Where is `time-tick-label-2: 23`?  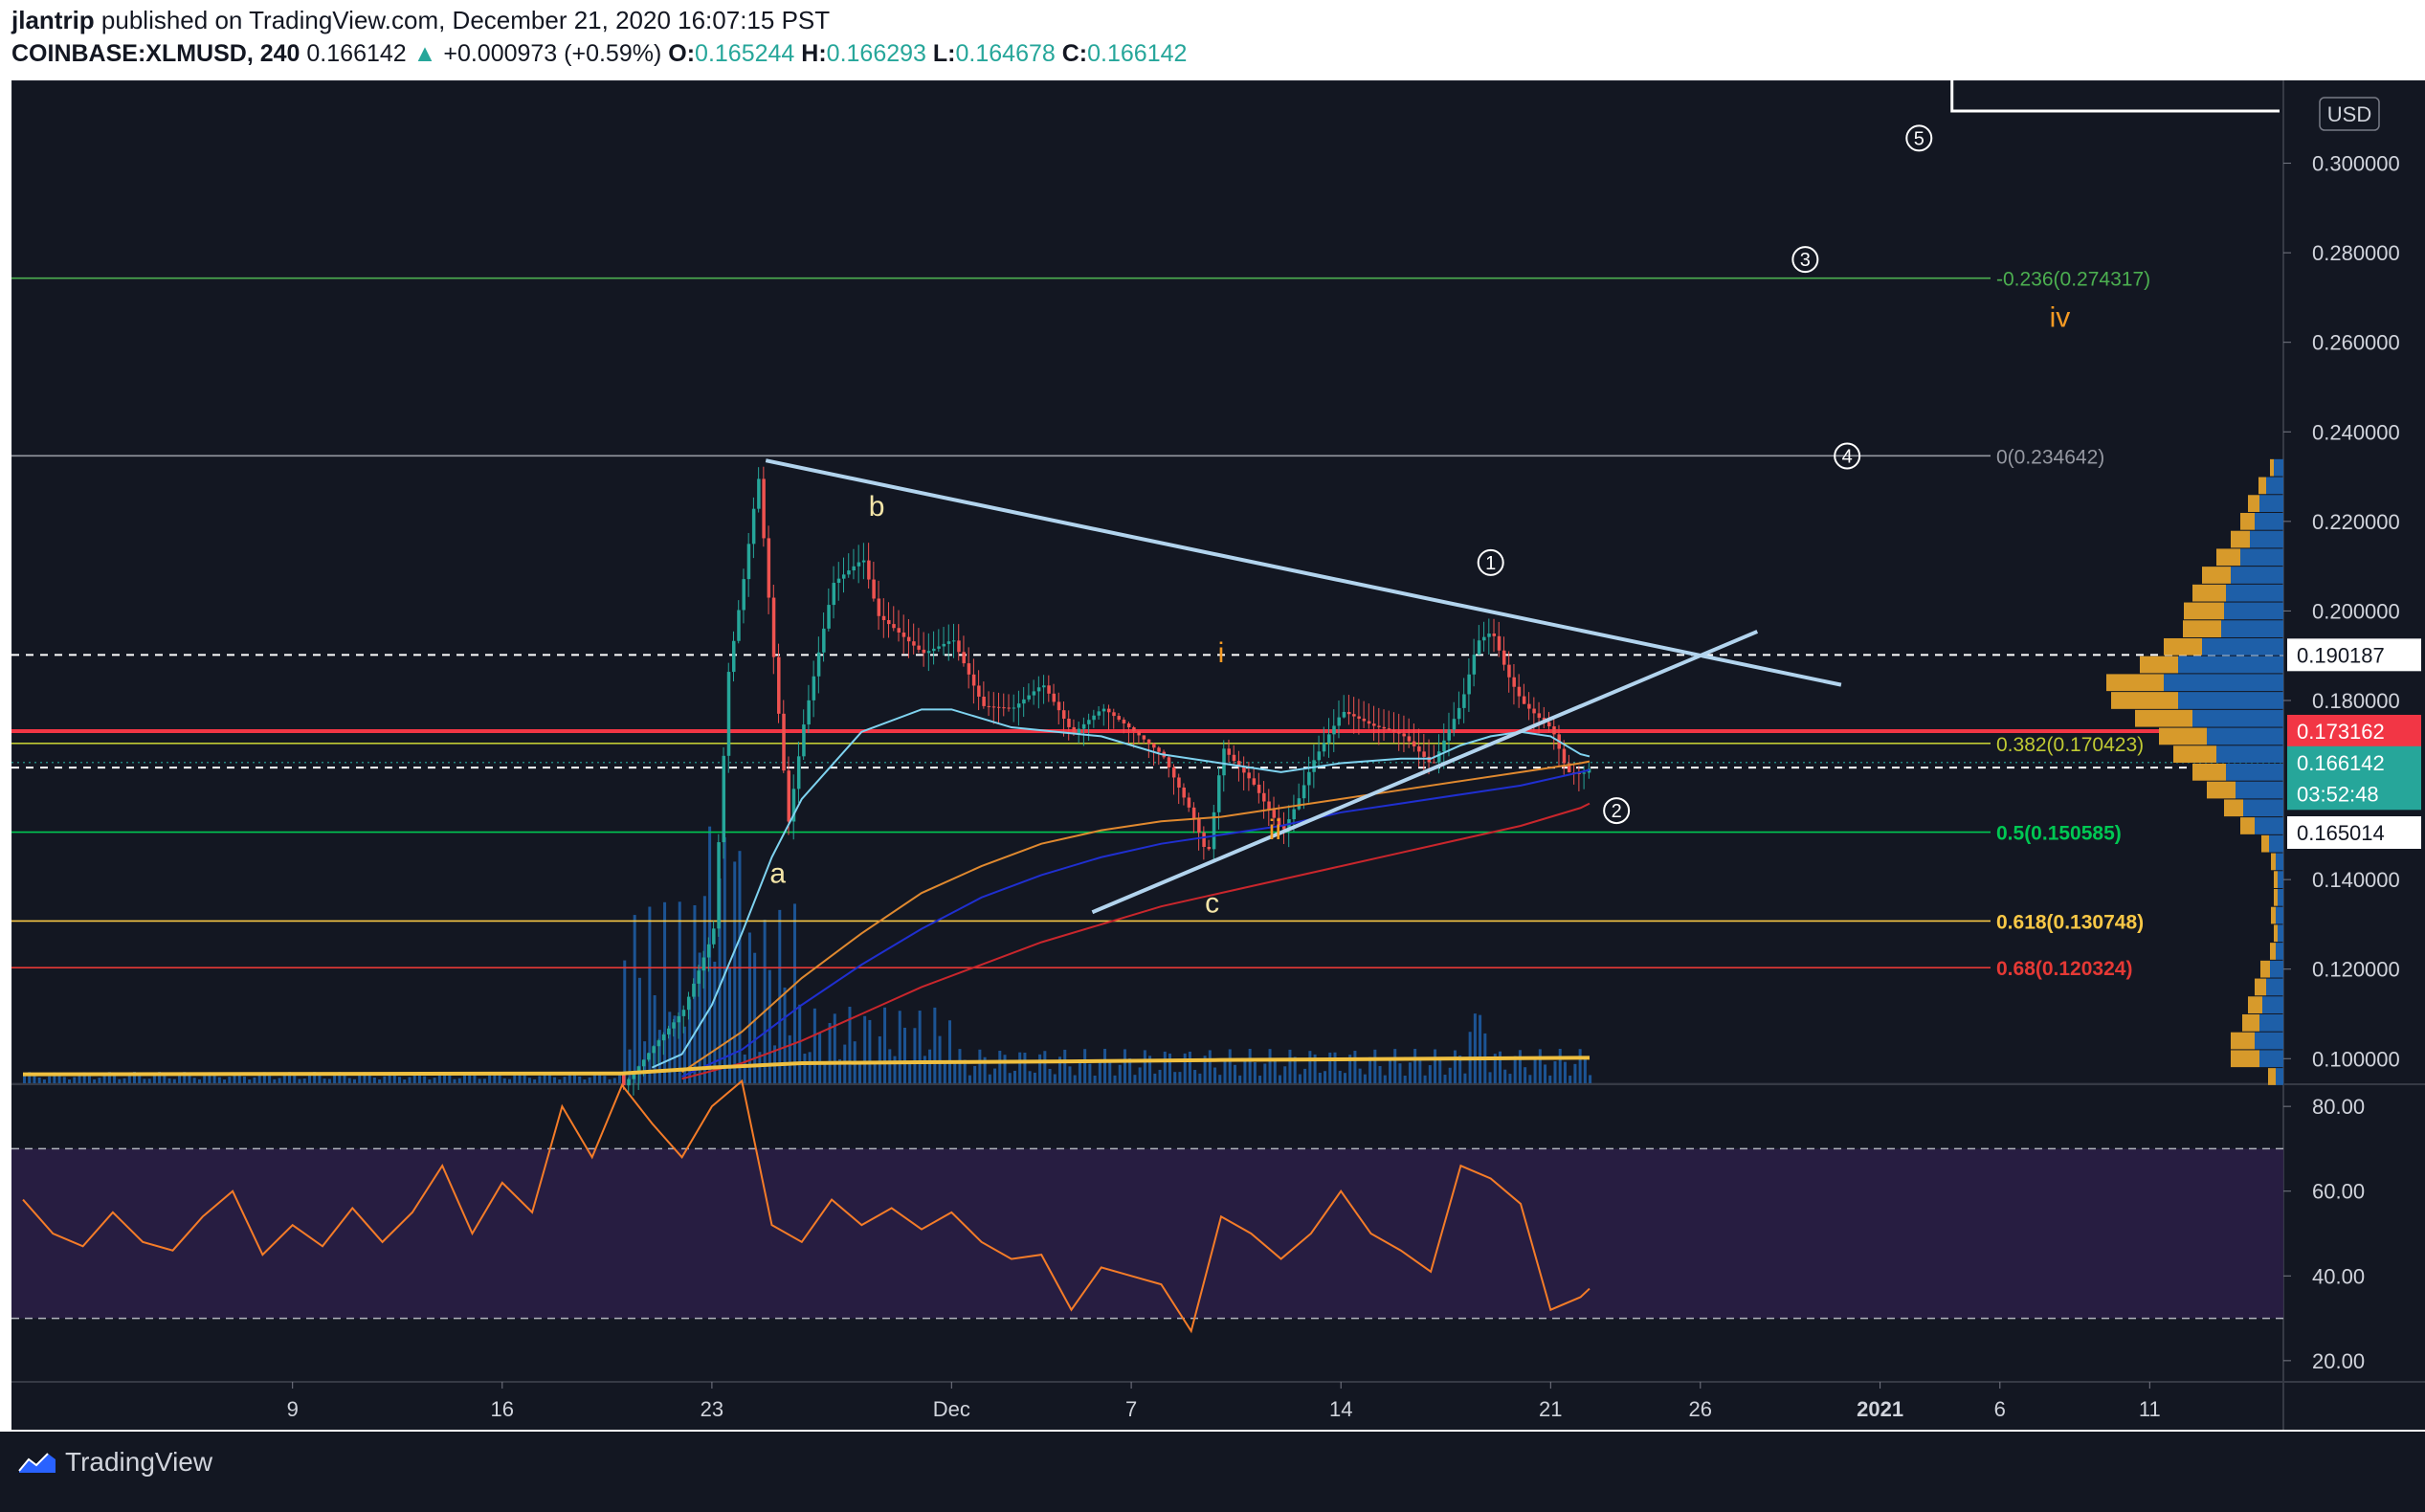
time-tick-label-2: 23 is located at coordinates (712, 1409).